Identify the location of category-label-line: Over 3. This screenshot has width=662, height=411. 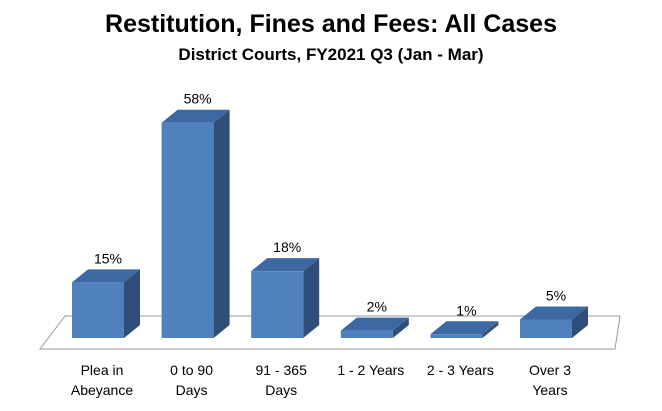
(550, 370).